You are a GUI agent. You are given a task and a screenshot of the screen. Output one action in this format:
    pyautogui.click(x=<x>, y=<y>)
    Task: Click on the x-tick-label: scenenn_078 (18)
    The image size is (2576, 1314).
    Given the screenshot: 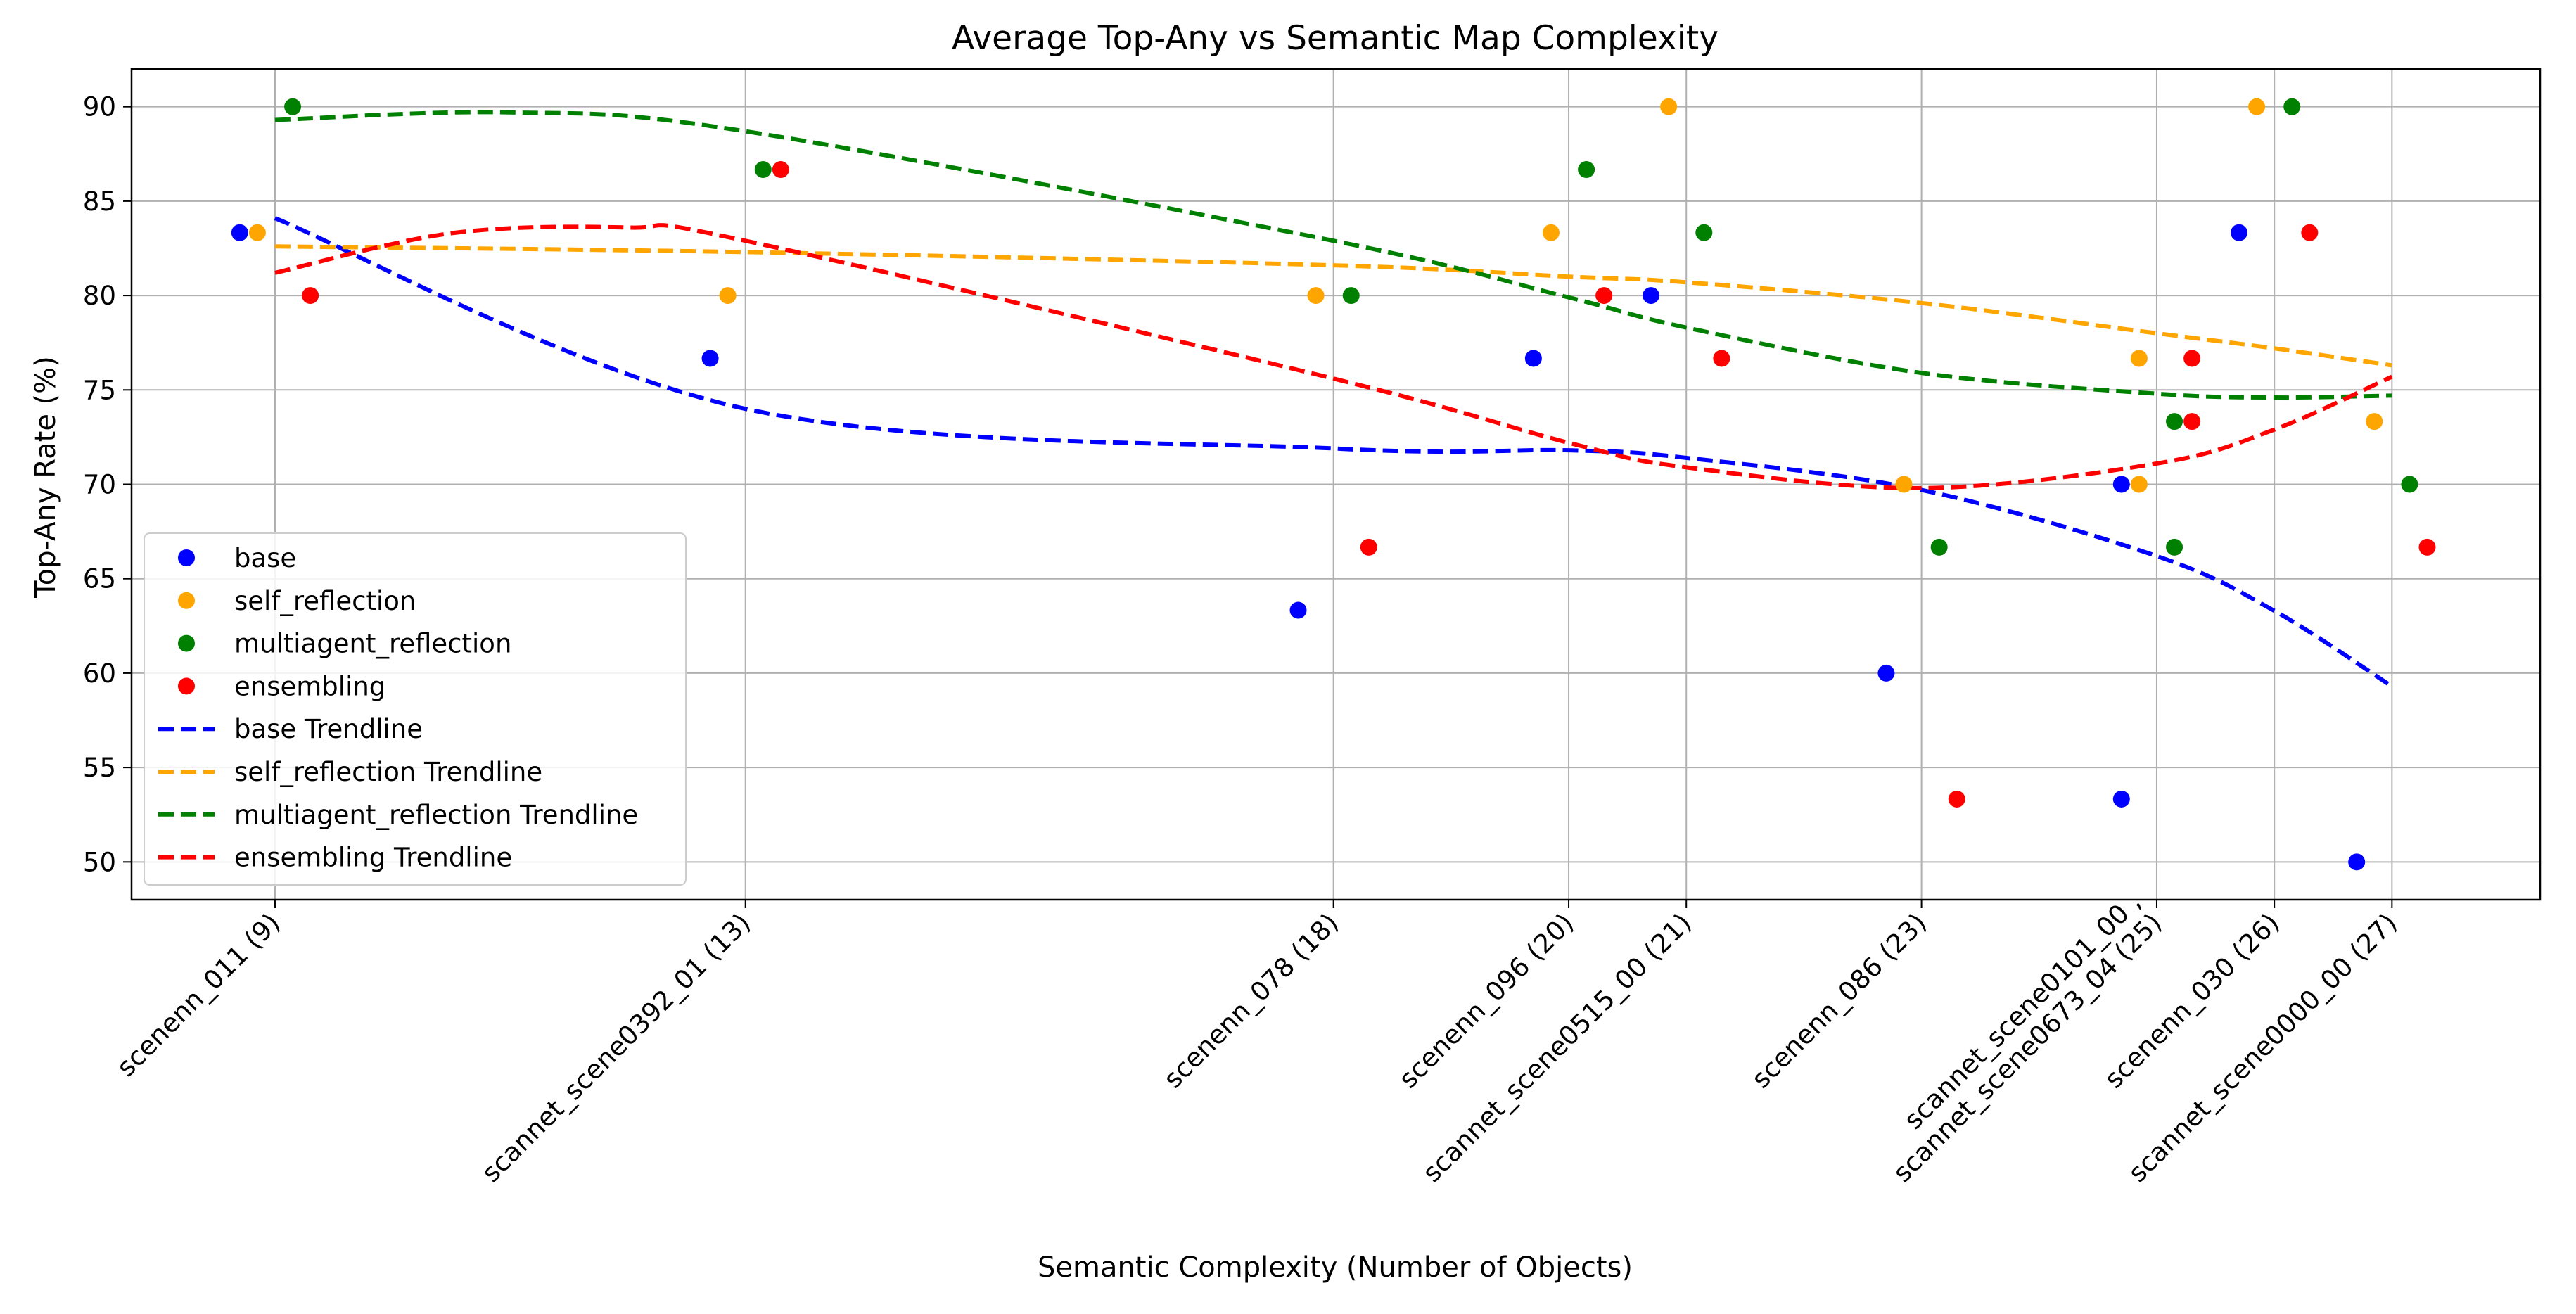 What is the action you would take?
    pyautogui.click(x=1251, y=1000)
    